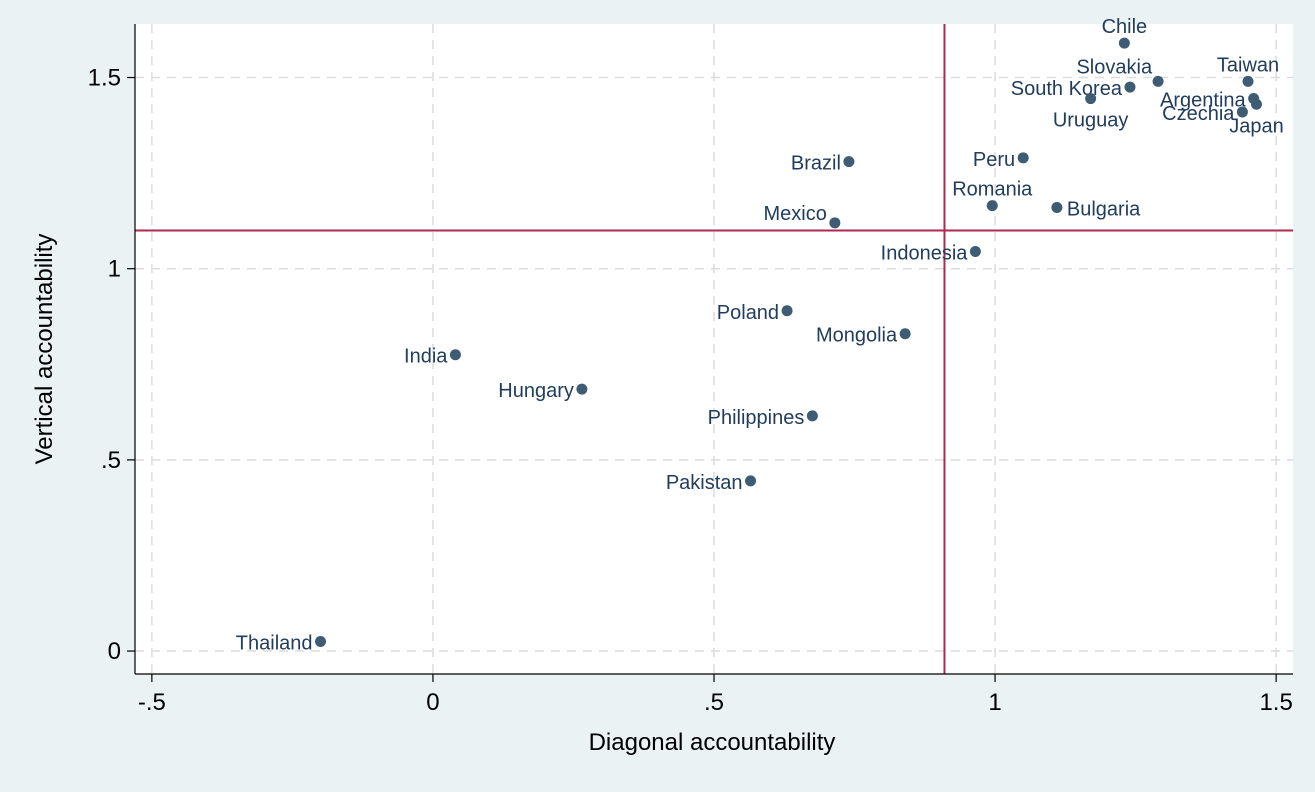 The height and width of the screenshot is (792, 1315). What do you see at coordinates (712, 742) in the screenshot?
I see `x-axis-label: Diagonal accountability` at bounding box center [712, 742].